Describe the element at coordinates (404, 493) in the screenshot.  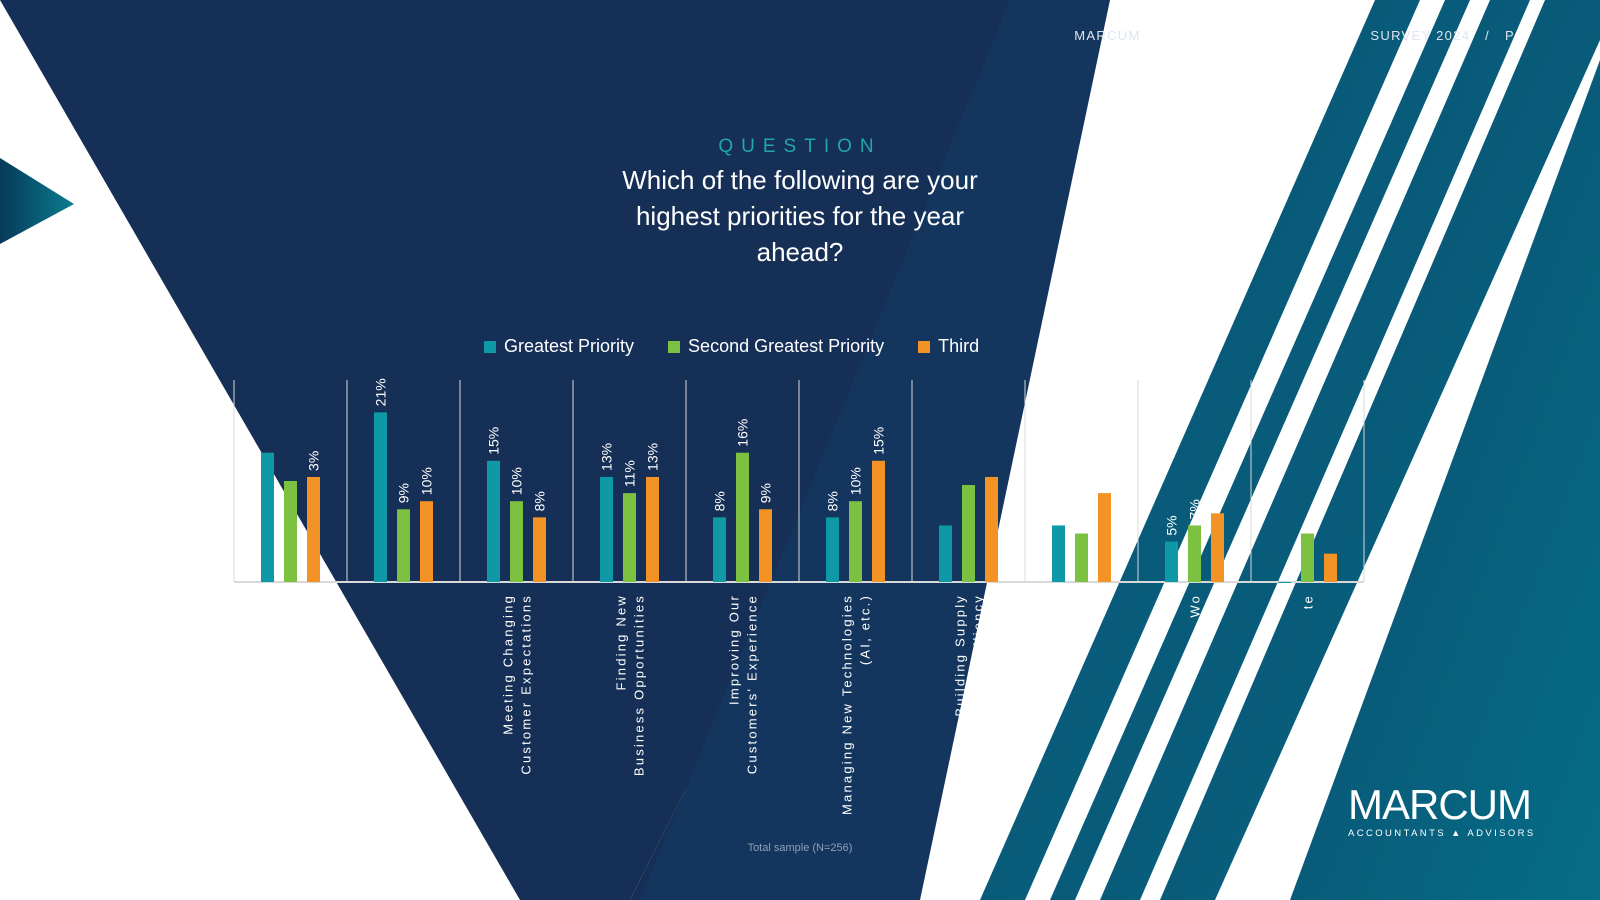
I see `data-label-1-1: 9%` at that location.